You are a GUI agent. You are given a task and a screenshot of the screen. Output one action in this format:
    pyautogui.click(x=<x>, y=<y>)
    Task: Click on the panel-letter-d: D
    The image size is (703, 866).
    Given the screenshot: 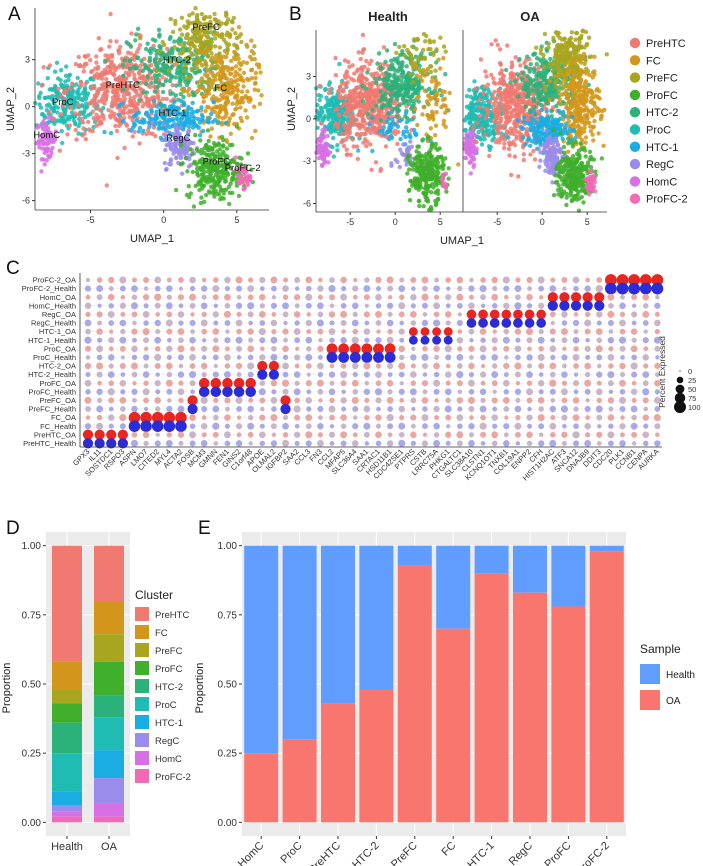 What is the action you would take?
    pyautogui.click(x=13, y=528)
    